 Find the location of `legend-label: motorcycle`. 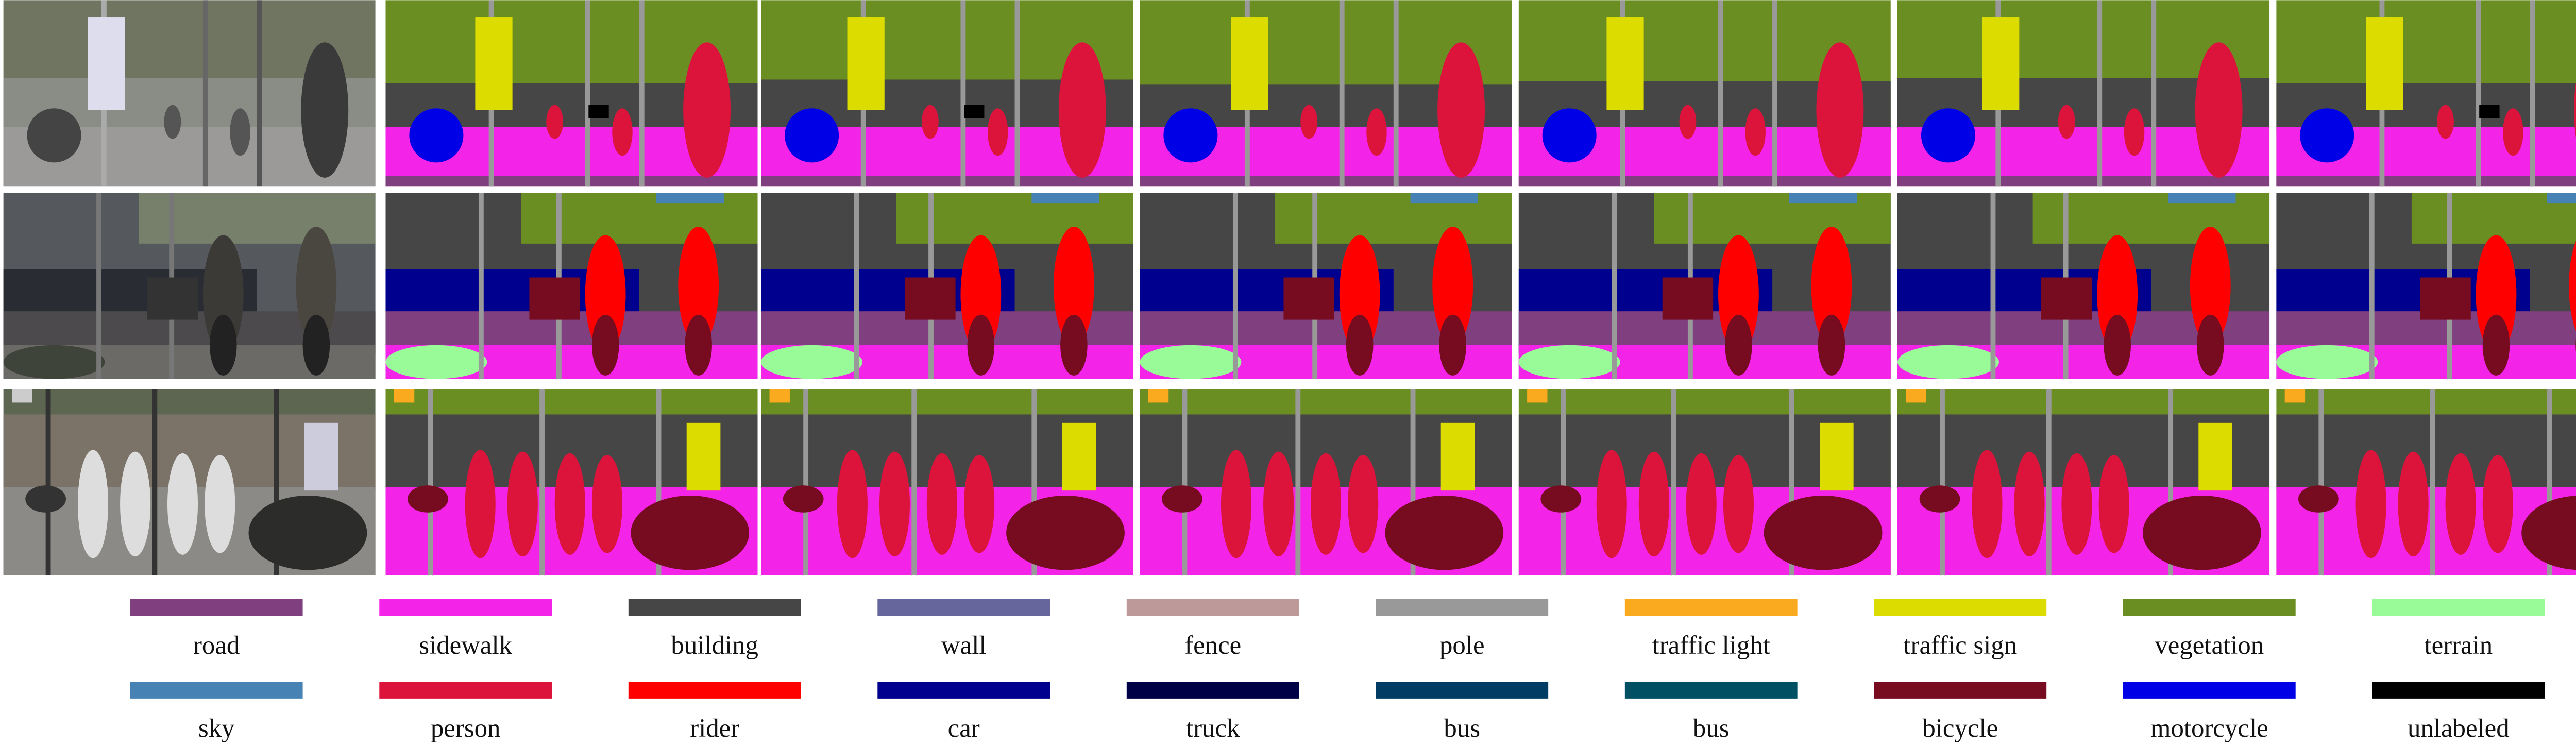

legend-label: motorcycle is located at coordinates (2209, 728).